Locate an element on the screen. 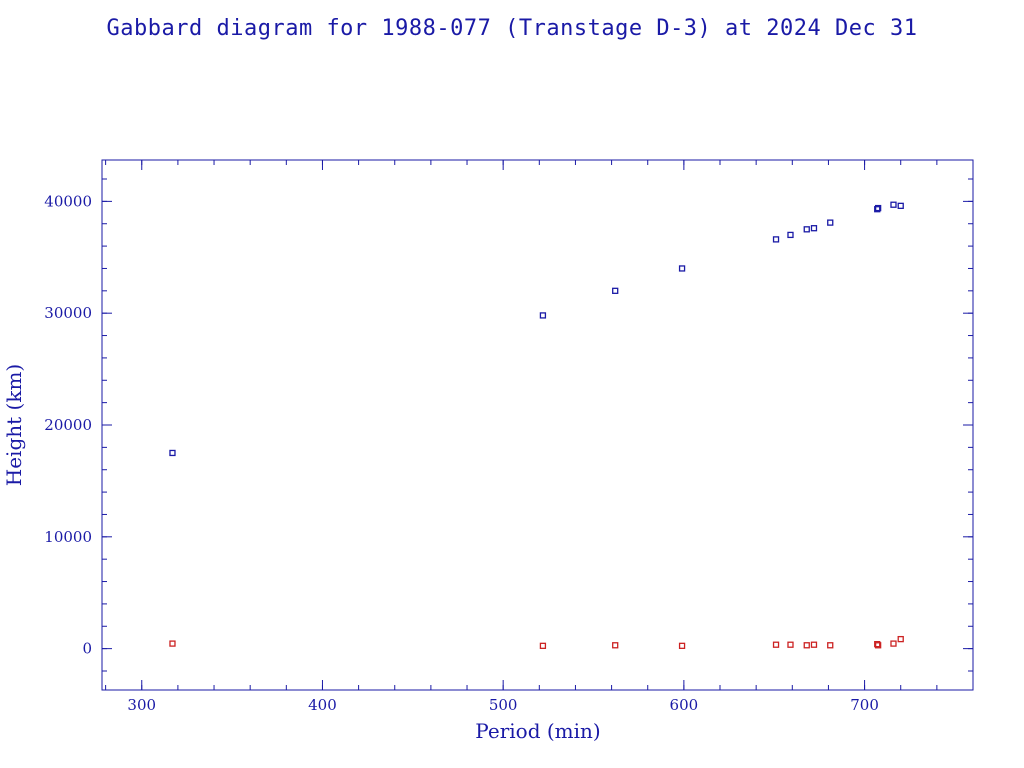 Image resolution: width=1024 pixels, height=768 pixels. x-tick-labels: 300 400 500 600 700 is located at coordinates (502, 705).